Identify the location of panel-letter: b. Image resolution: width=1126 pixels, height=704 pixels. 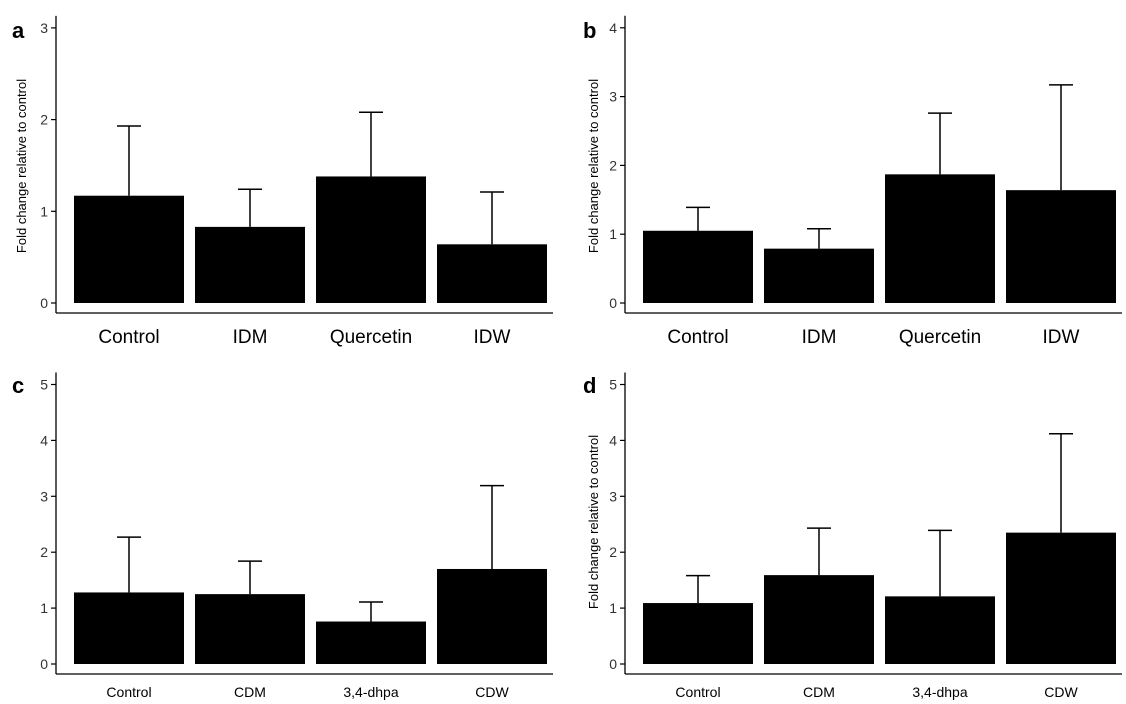
(589, 30).